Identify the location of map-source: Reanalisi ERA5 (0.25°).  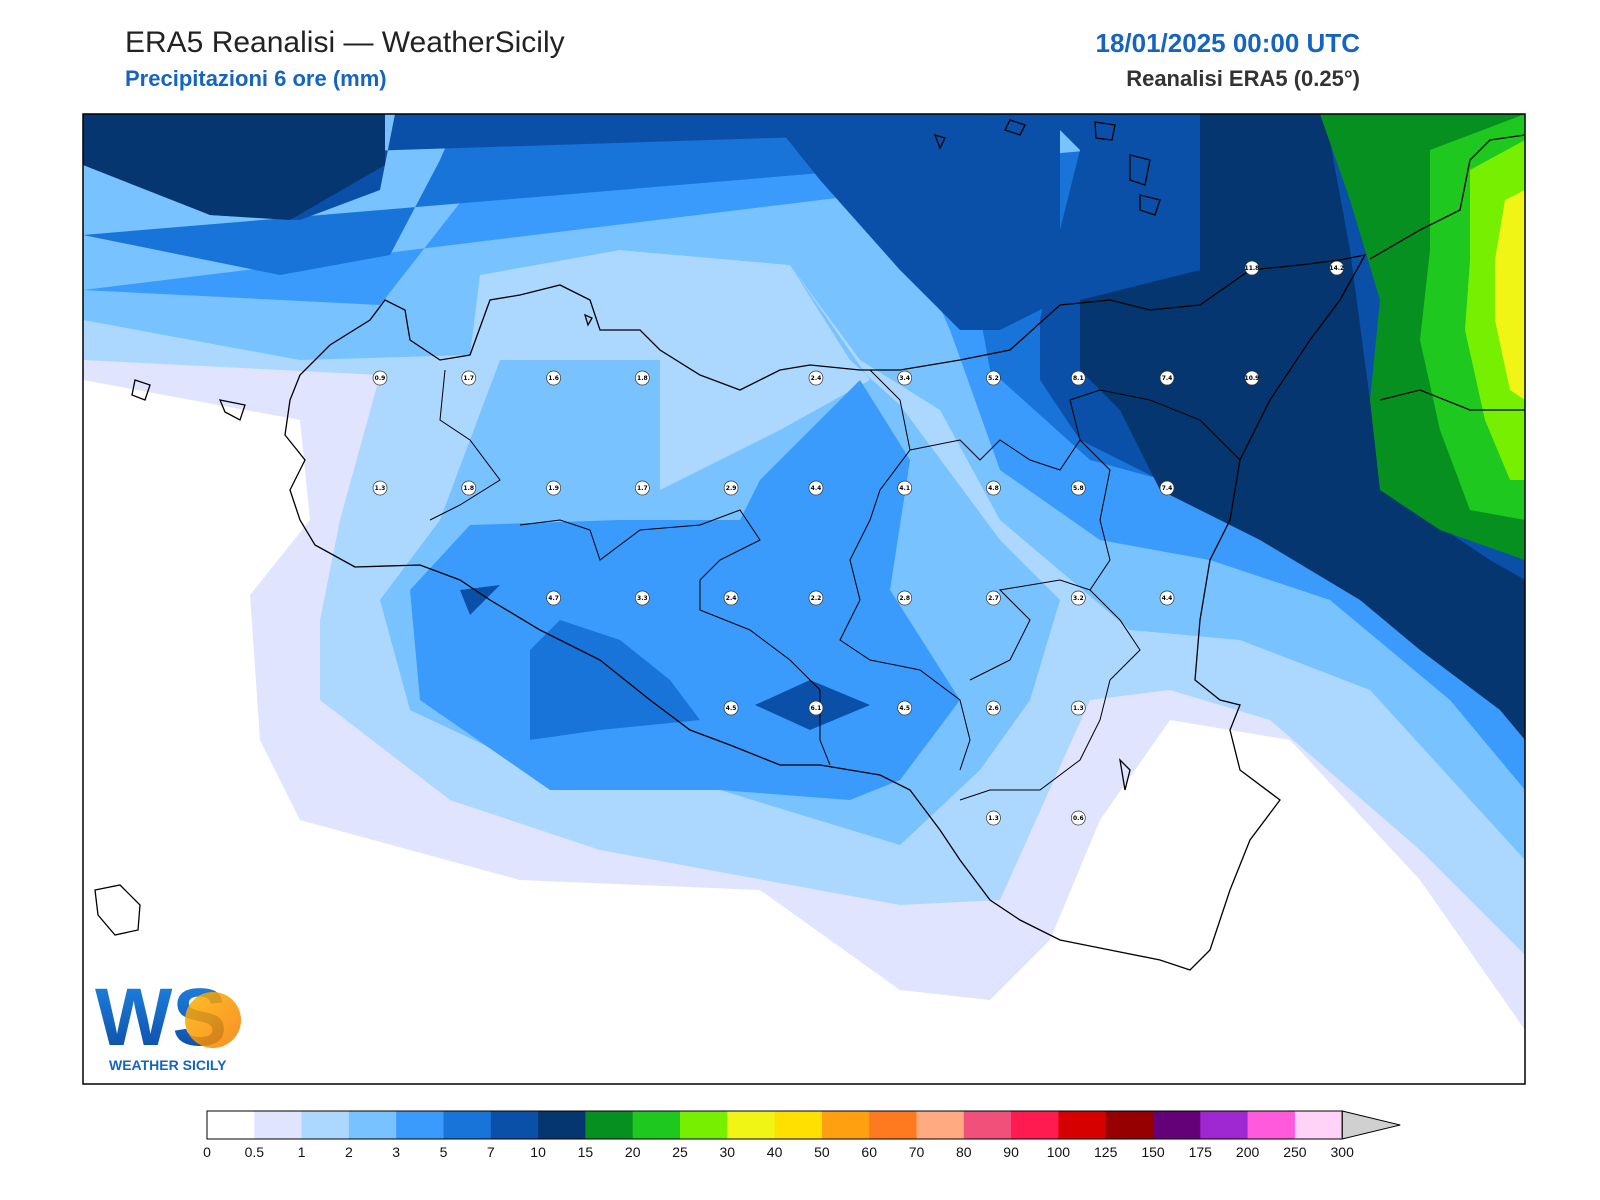
(1243, 78).